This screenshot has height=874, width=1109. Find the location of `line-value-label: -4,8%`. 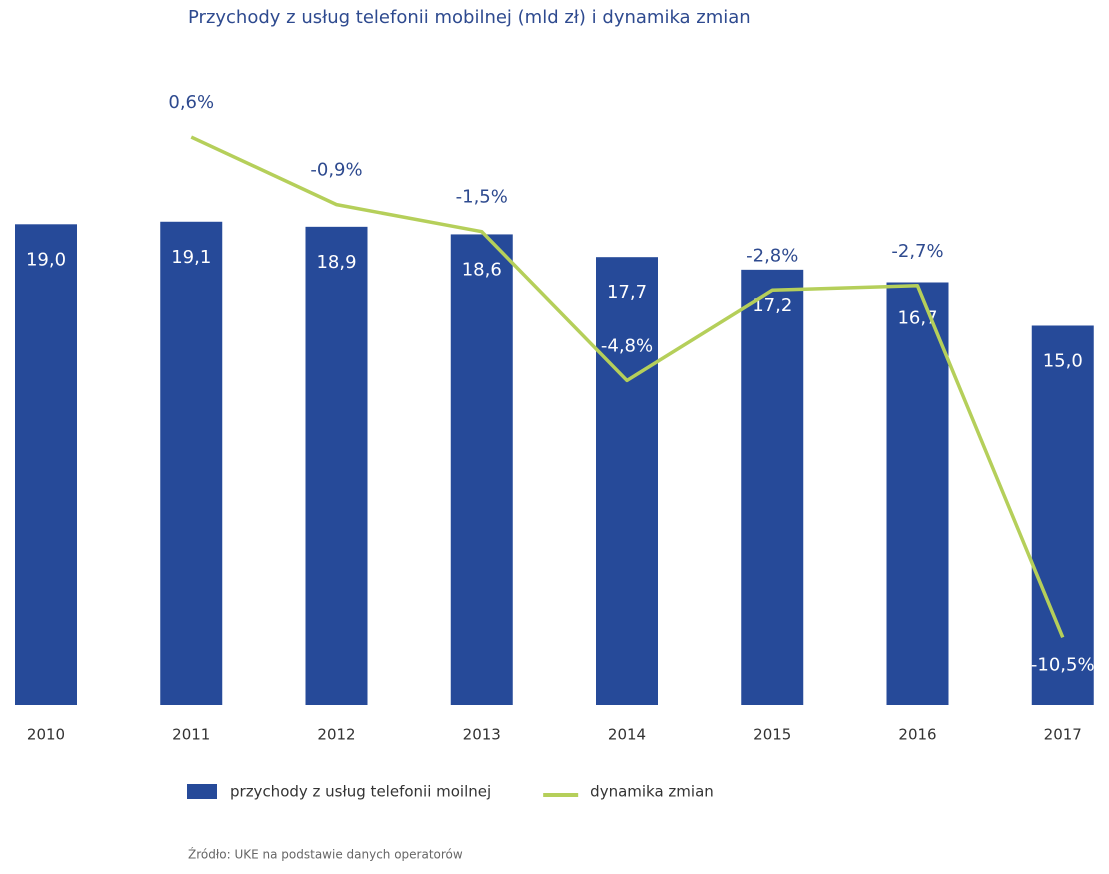

line-value-label: -4,8% is located at coordinates (627, 345).